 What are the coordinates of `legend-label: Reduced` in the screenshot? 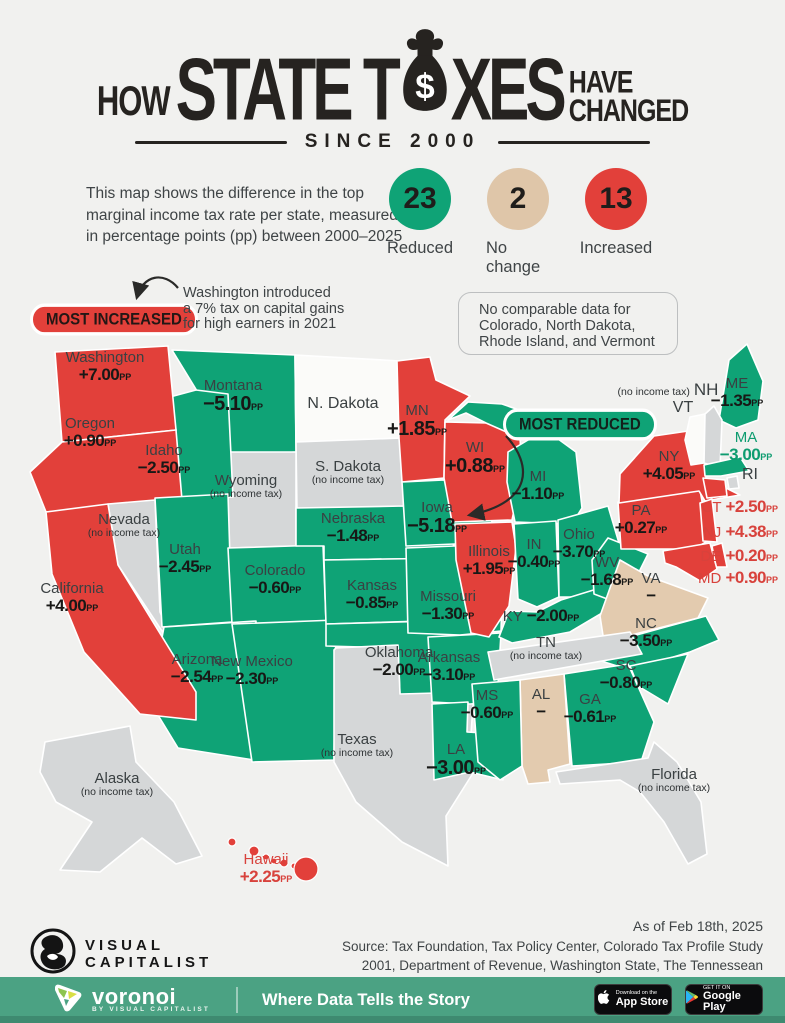 It's located at (420, 248).